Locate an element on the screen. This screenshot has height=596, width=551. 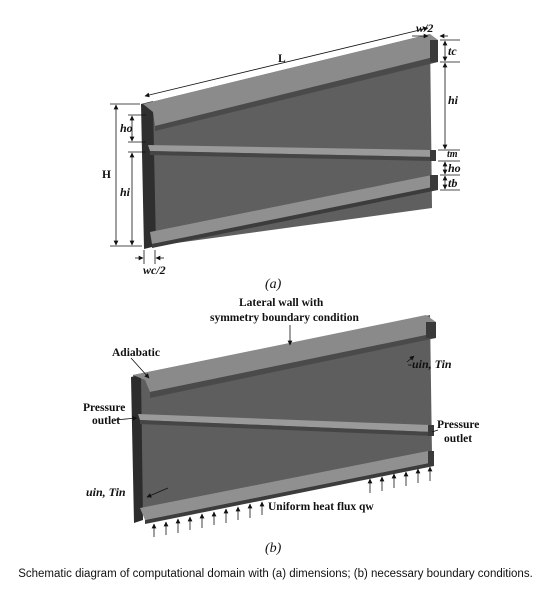
label-hi-right: hi is located at coordinates (453, 100).